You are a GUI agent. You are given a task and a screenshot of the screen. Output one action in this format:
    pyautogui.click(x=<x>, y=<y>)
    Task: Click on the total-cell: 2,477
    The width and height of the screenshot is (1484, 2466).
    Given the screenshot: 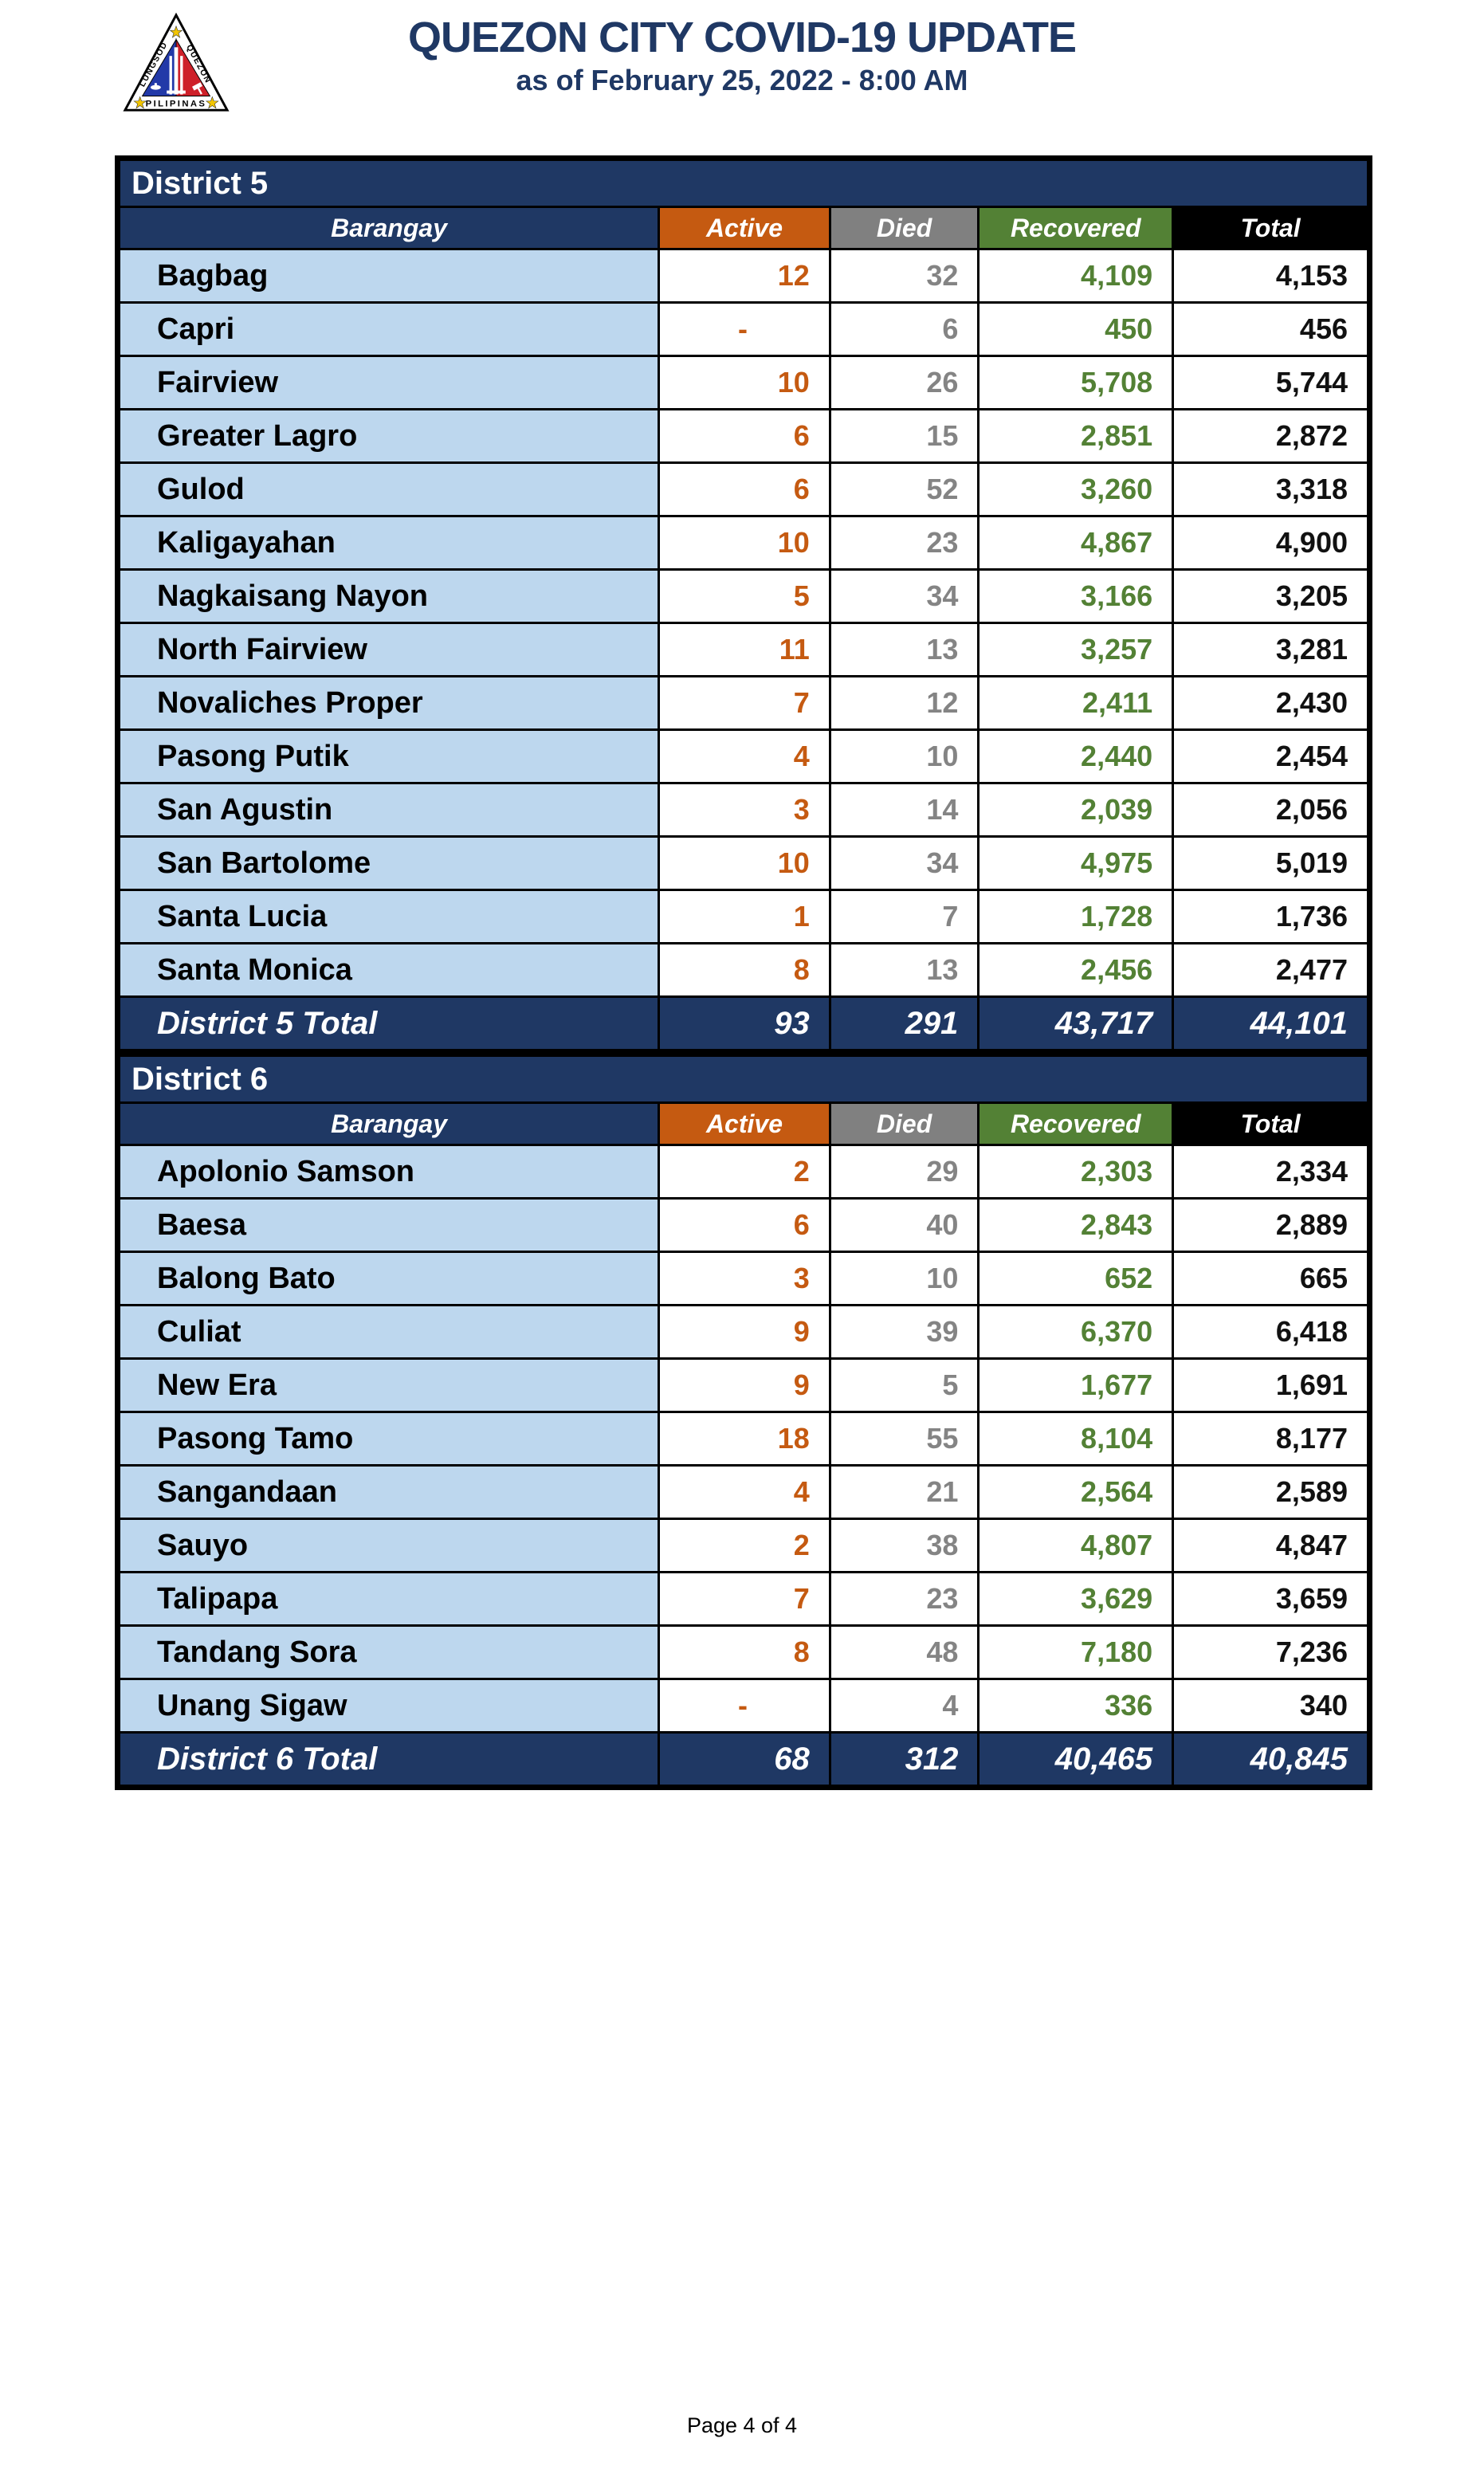 What is the action you would take?
    pyautogui.click(x=1270, y=970)
    